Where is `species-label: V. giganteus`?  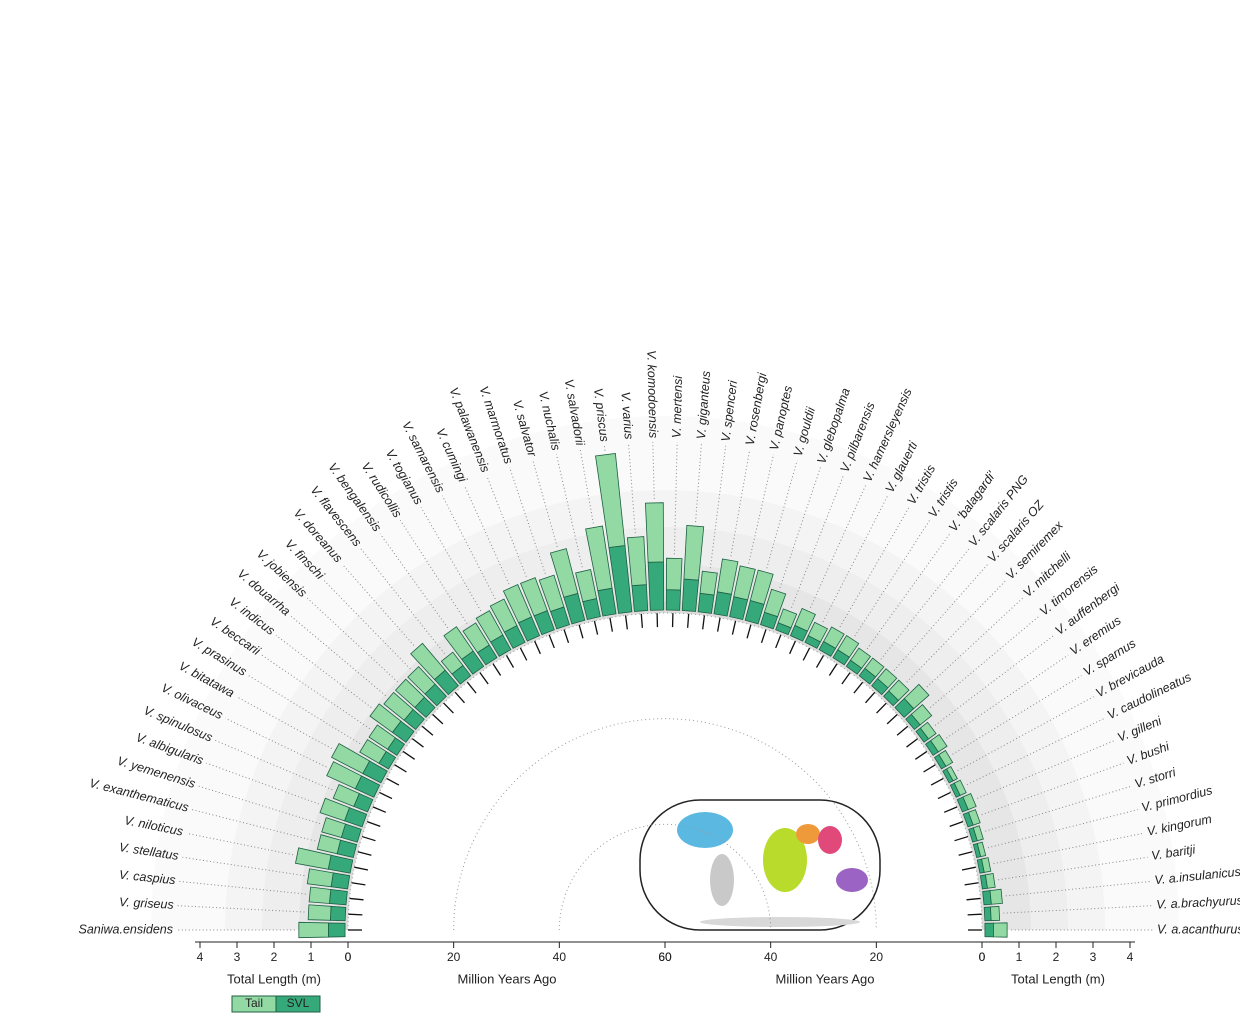
species-label: V. giganteus is located at coordinates (703, 404).